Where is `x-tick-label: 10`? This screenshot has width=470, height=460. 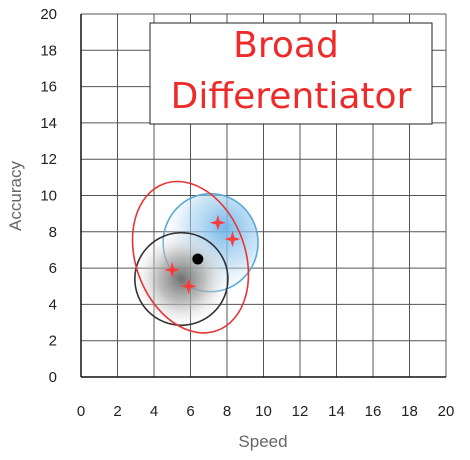 x-tick-label: 10 is located at coordinates (263, 411).